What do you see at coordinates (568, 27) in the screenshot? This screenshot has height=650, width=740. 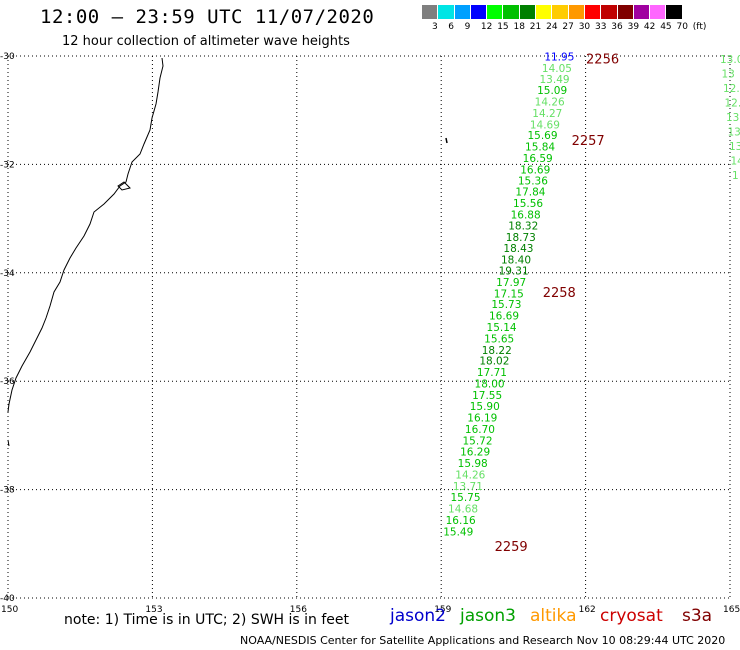 I see `color-scale-label: 27` at bounding box center [568, 27].